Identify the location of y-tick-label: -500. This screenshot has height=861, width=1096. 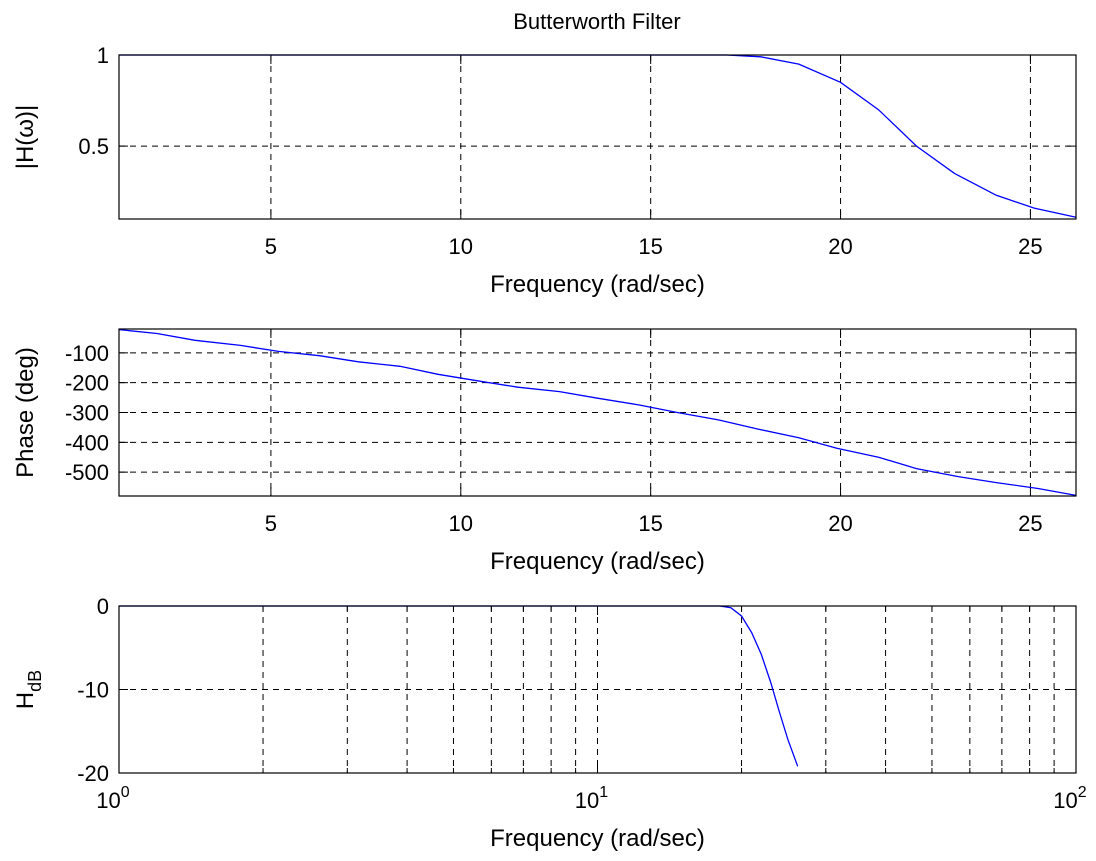
(87, 472).